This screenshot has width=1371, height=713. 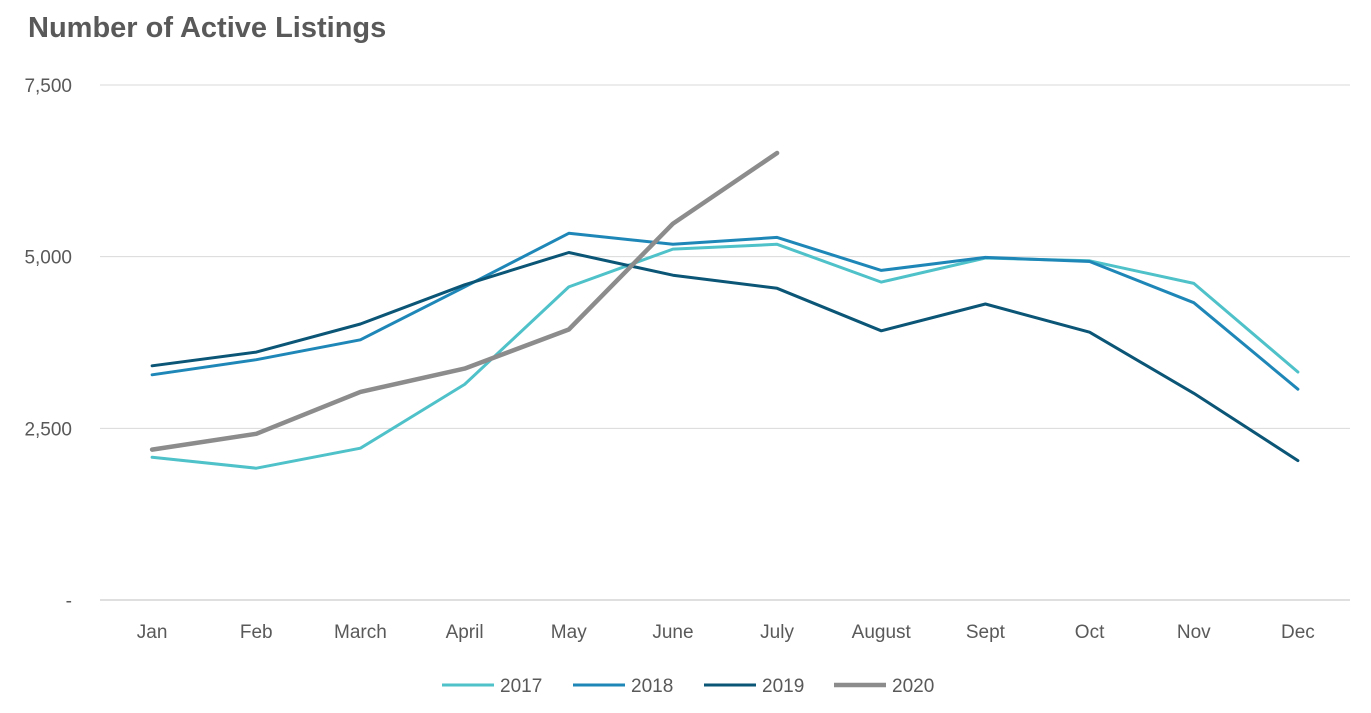 What do you see at coordinates (882, 632) in the screenshot?
I see `x-tick-label: August` at bounding box center [882, 632].